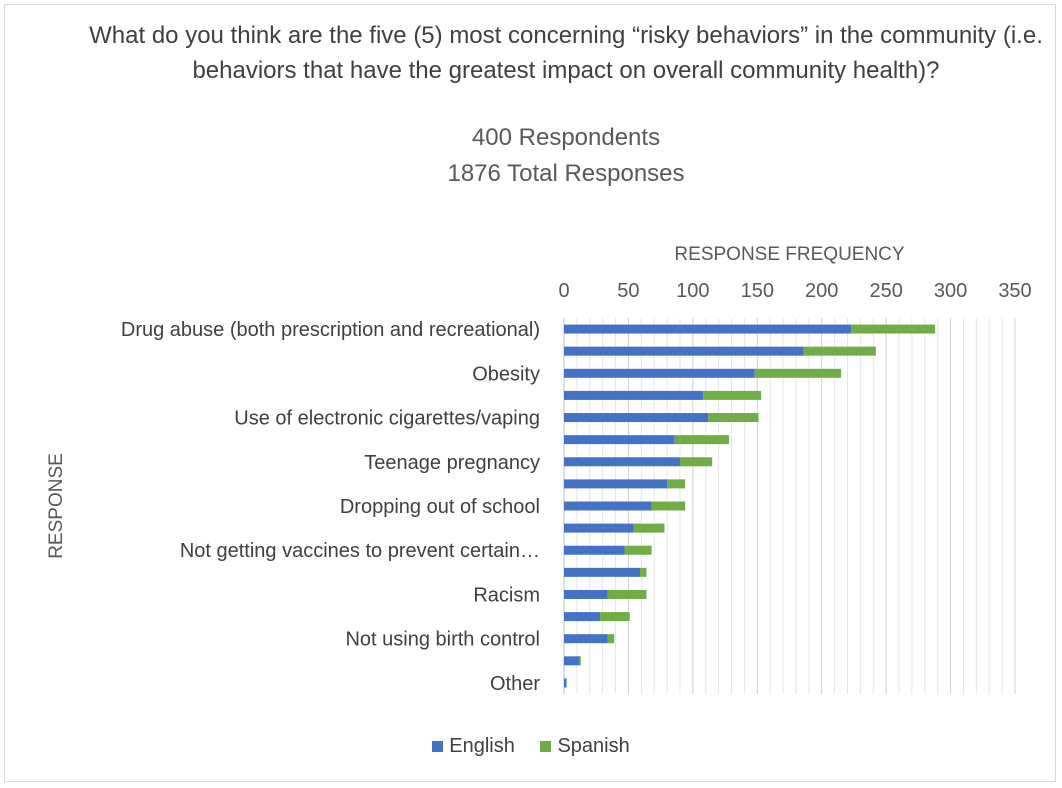 This screenshot has width=1062, height=788. What do you see at coordinates (482, 746) in the screenshot?
I see `legend-label-english: English` at bounding box center [482, 746].